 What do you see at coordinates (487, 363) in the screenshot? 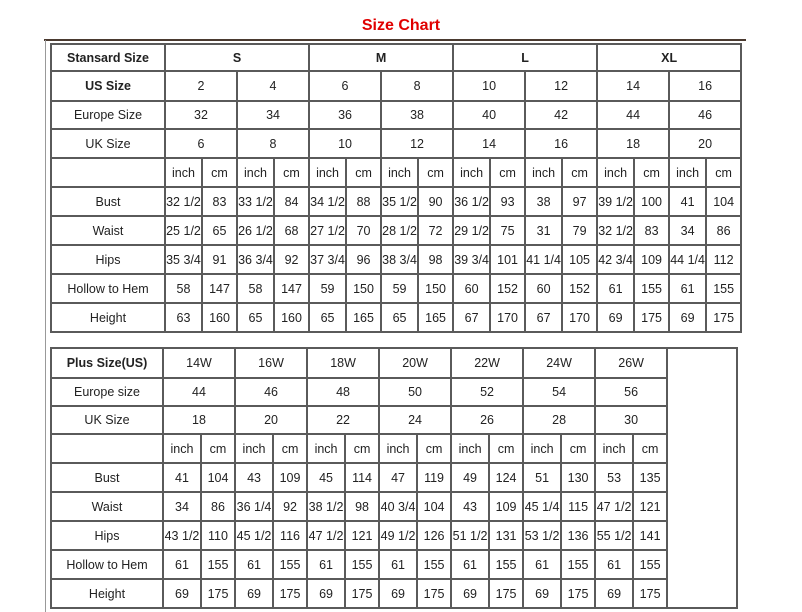
I see `us-size-cell: 22W` at bounding box center [487, 363].